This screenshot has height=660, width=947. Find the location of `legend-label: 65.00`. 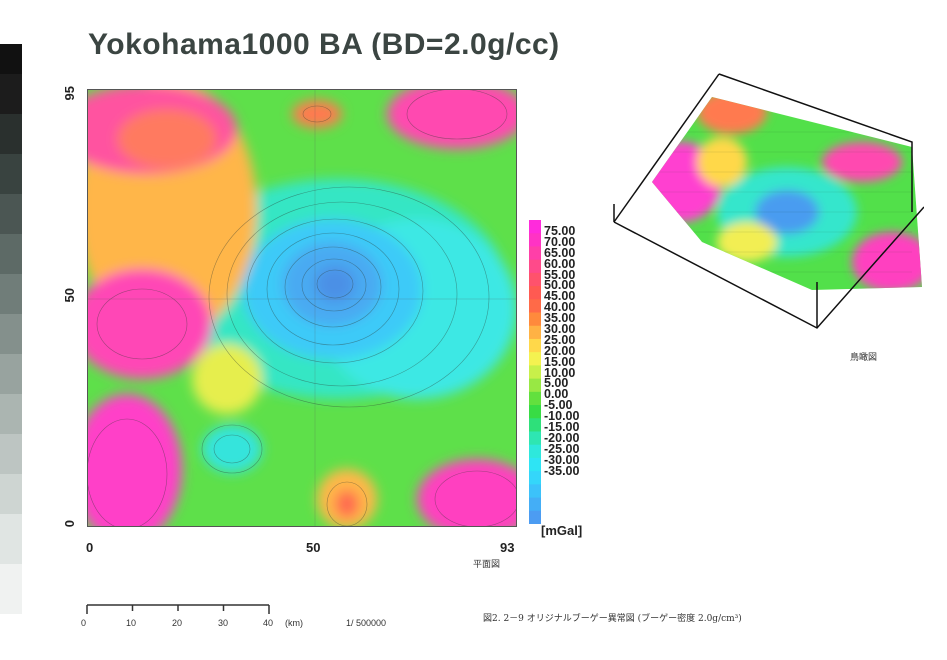

legend-label: 65.00 is located at coordinates (560, 252).